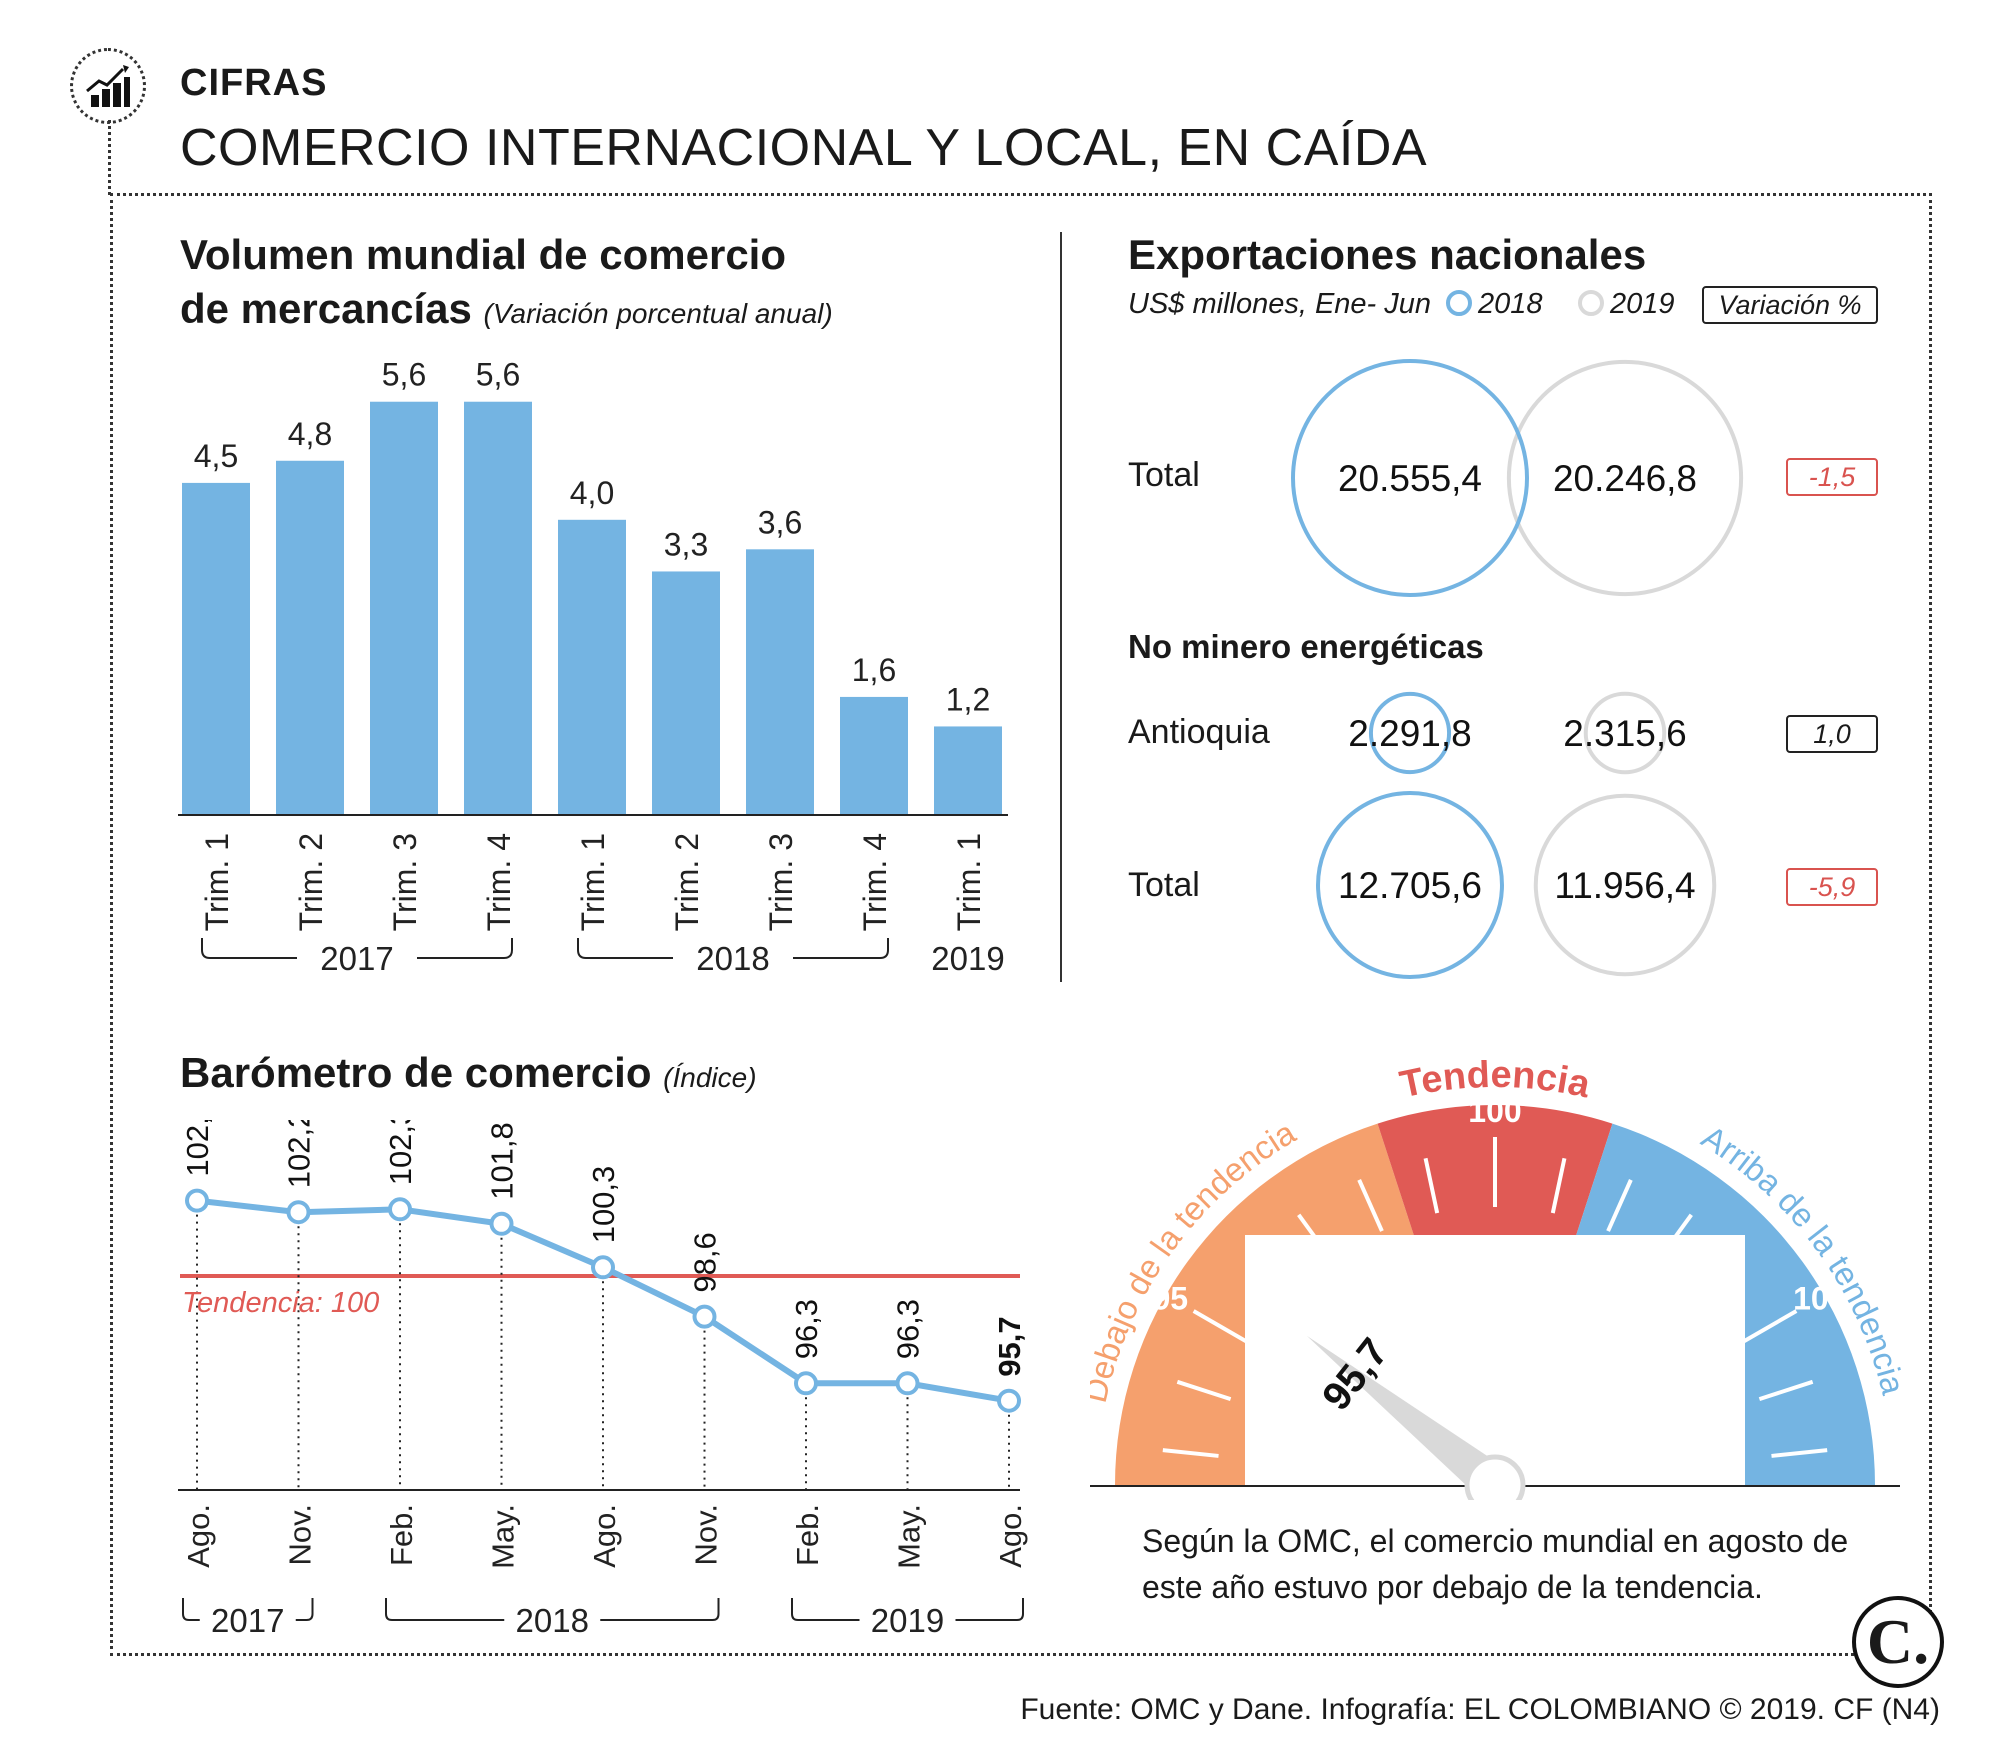 This screenshot has height=1756, width=2000. What do you see at coordinates (1061, 607) in the screenshot?
I see `column-divider` at bounding box center [1061, 607].